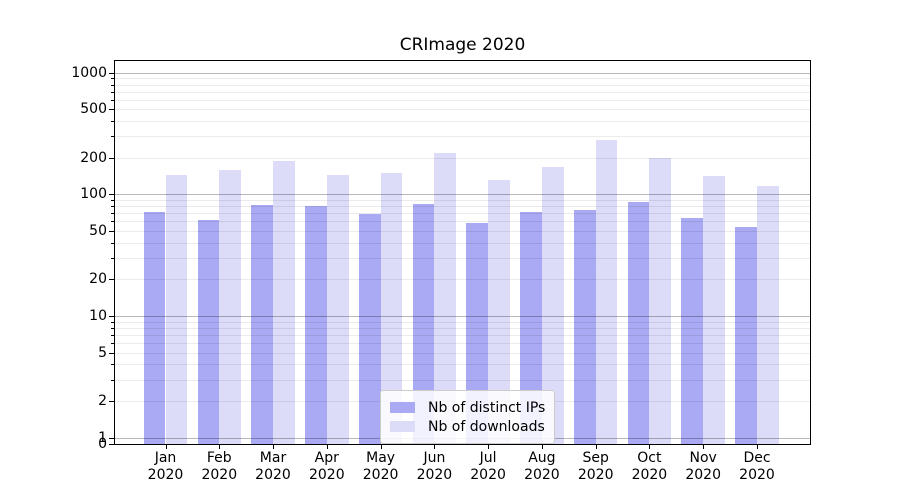 The height and width of the screenshot is (500, 900). I want to click on legend-label-distinct-ips: Nb of distinct IPs, so click(487, 407).